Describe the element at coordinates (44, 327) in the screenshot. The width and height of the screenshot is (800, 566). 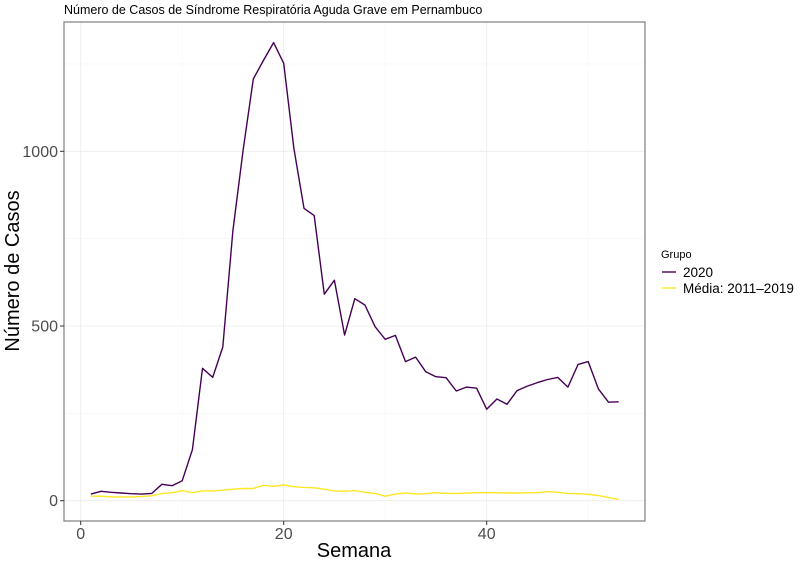
I see `y-tick-label: 500` at that location.